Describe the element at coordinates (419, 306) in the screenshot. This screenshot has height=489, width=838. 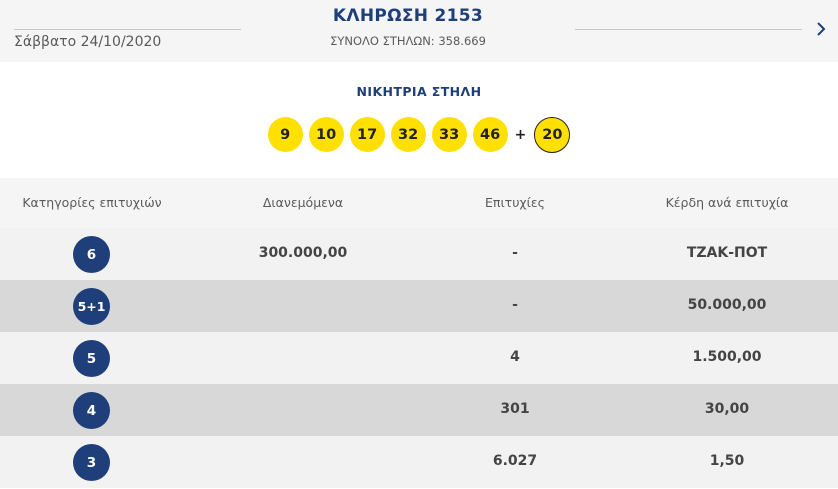
I see `table-row: 5+1 - 50.000,00` at that location.